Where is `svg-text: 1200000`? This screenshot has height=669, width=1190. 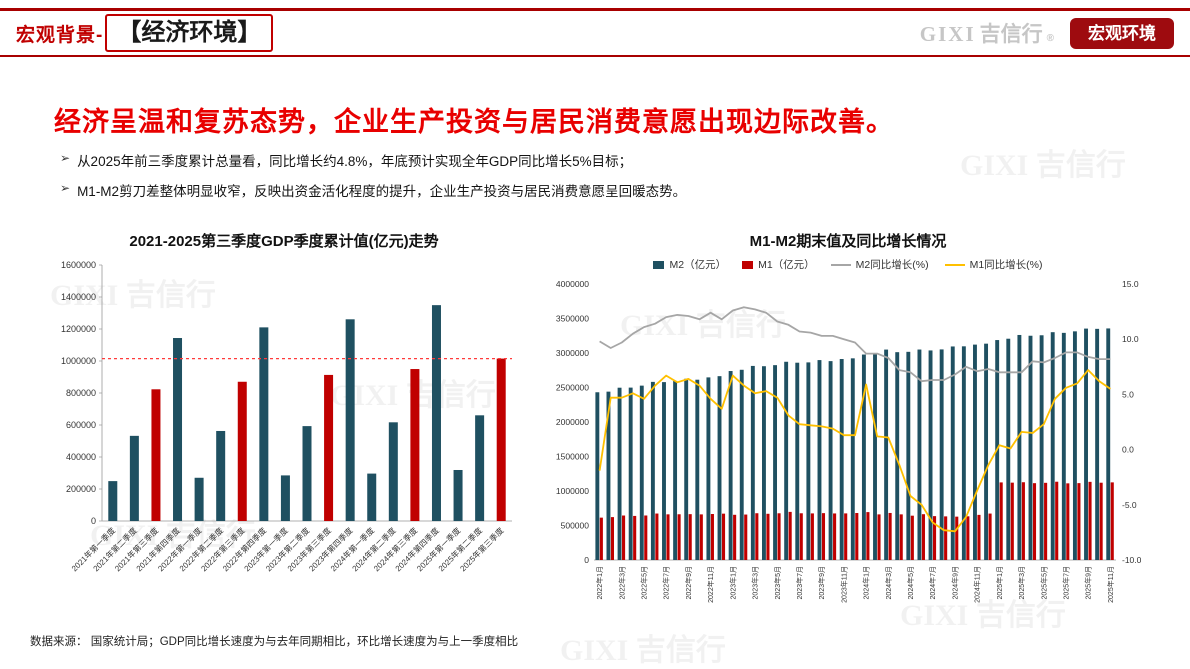 svg-text: 1200000 is located at coordinates (78, 329).